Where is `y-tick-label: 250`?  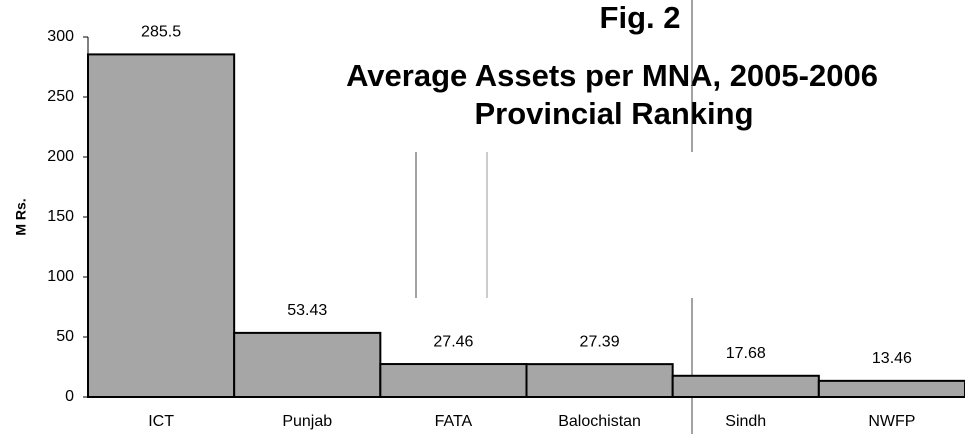 y-tick-label: 250 is located at coordinates (60, 96).